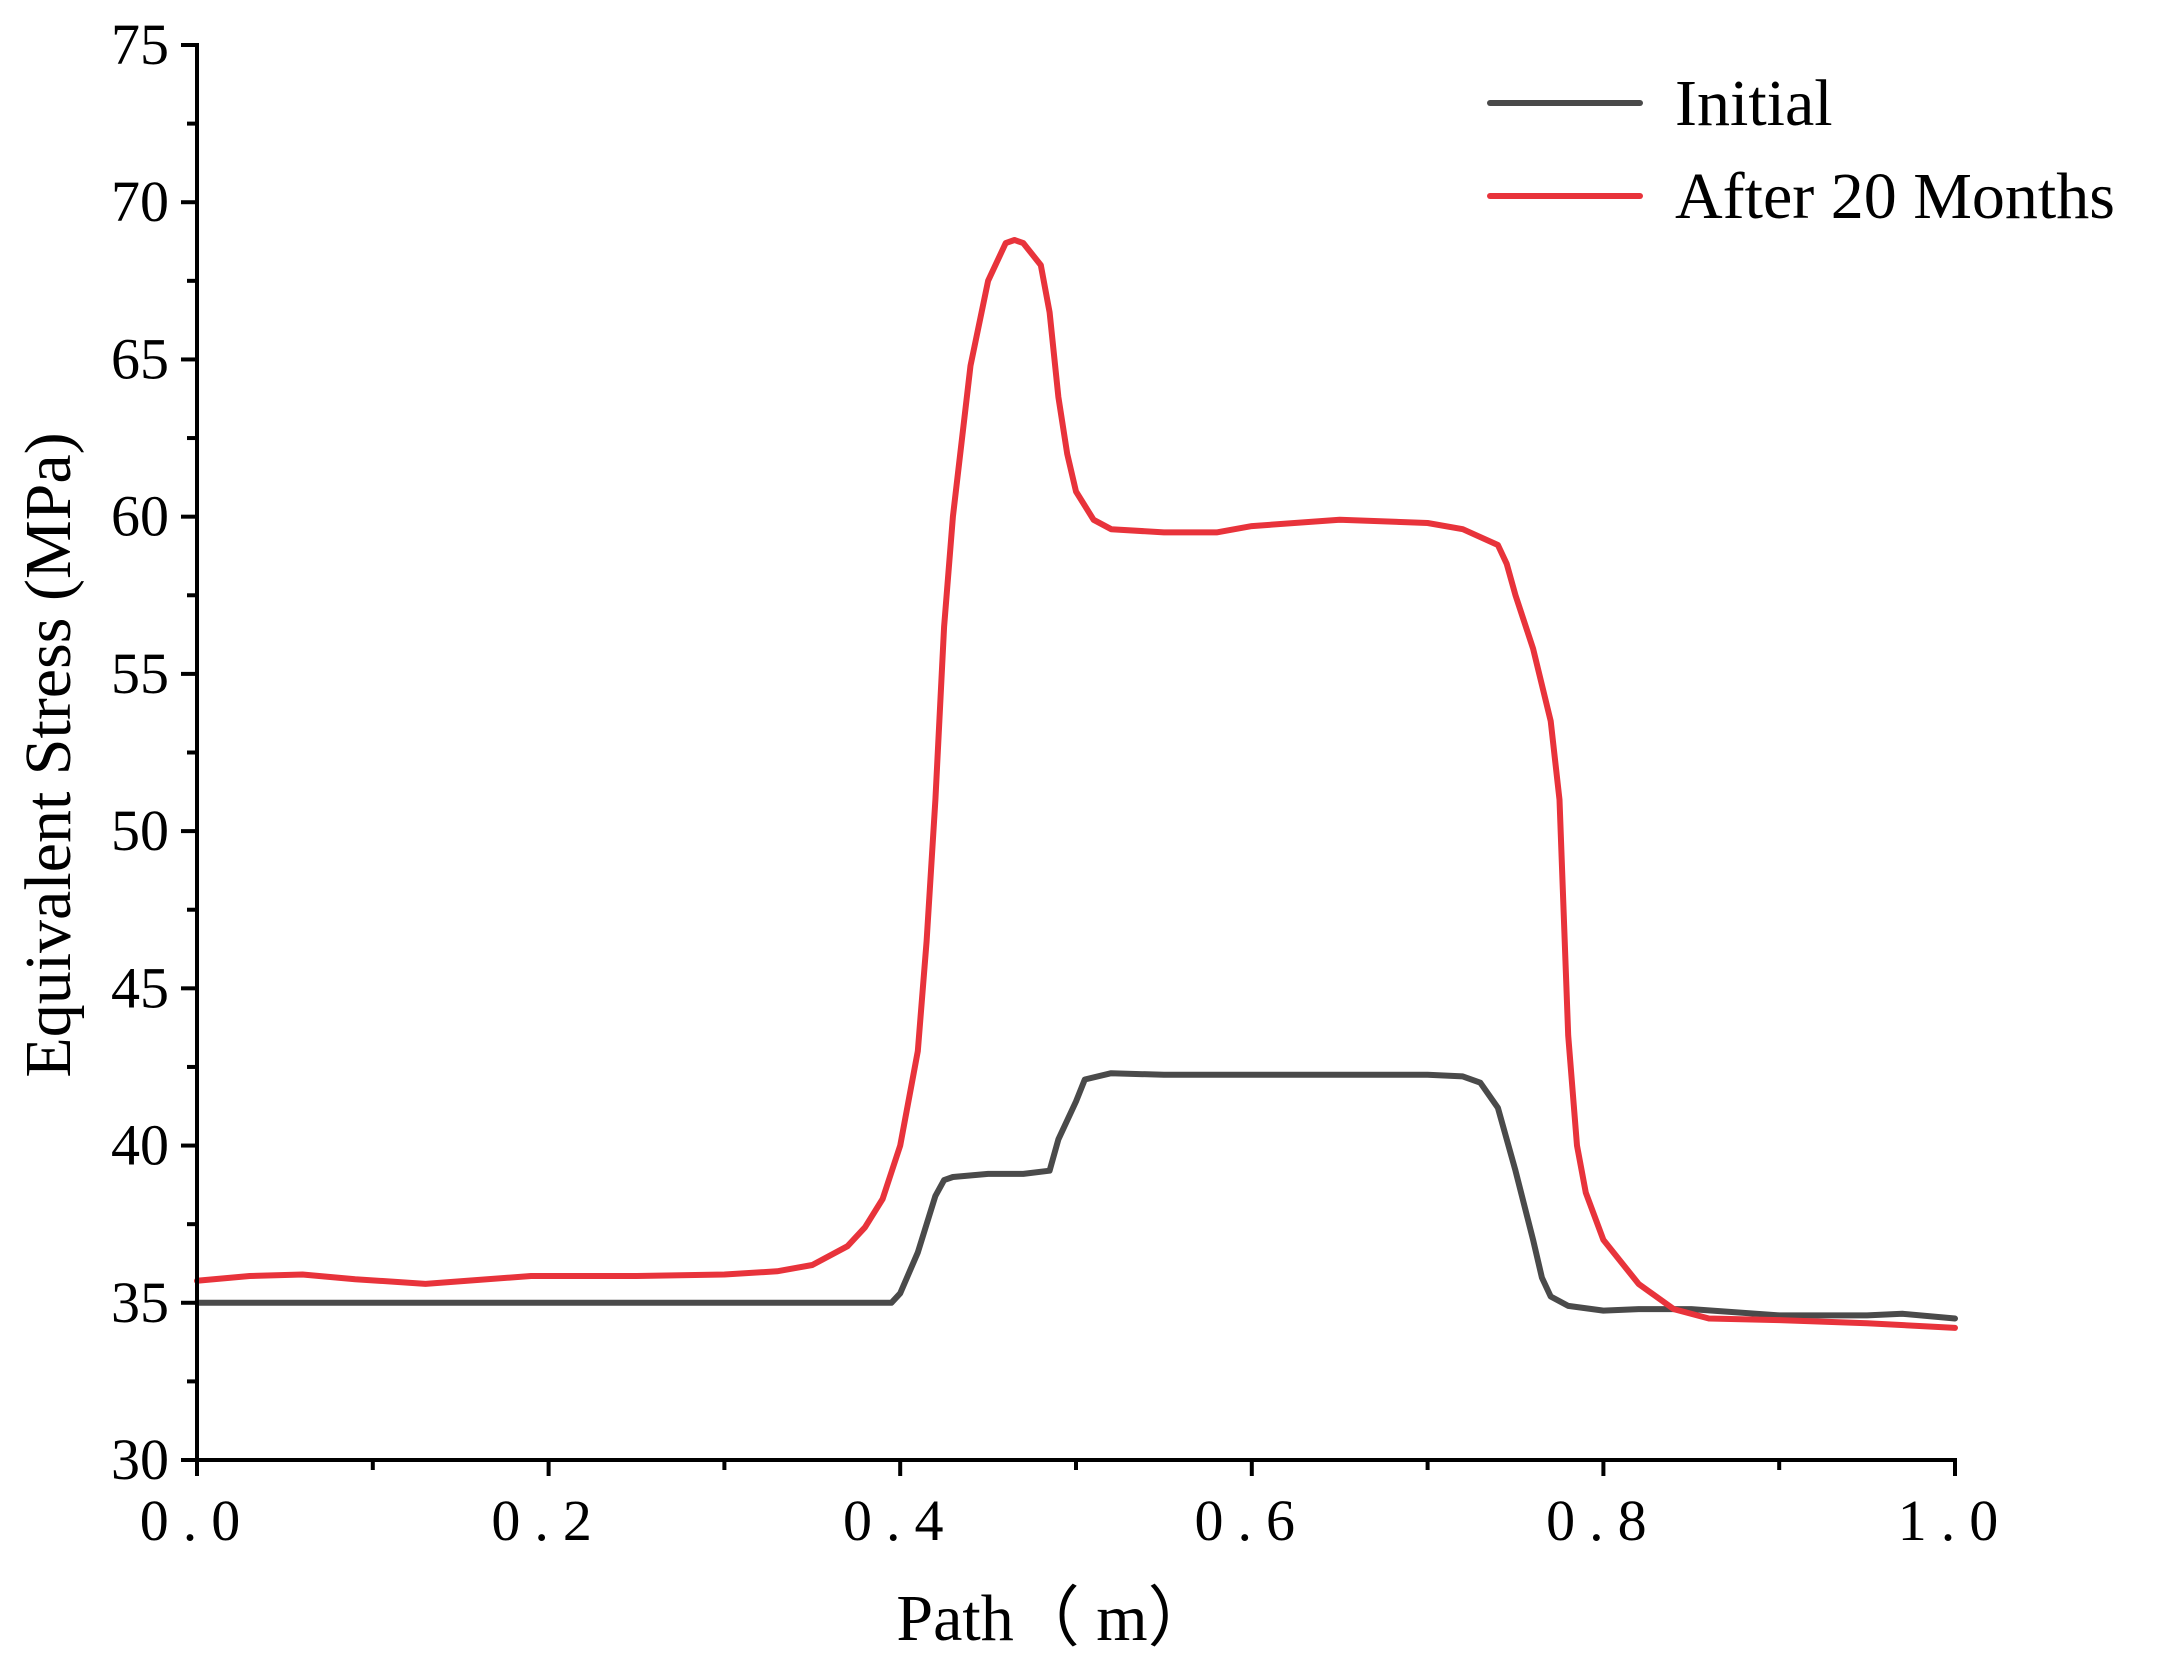 The image size is (2177, 1662). What do you see at coordinates (140, 1145) in the screenshot?
I see `y-tick-label: 40` at bounding box center [140, 1145].